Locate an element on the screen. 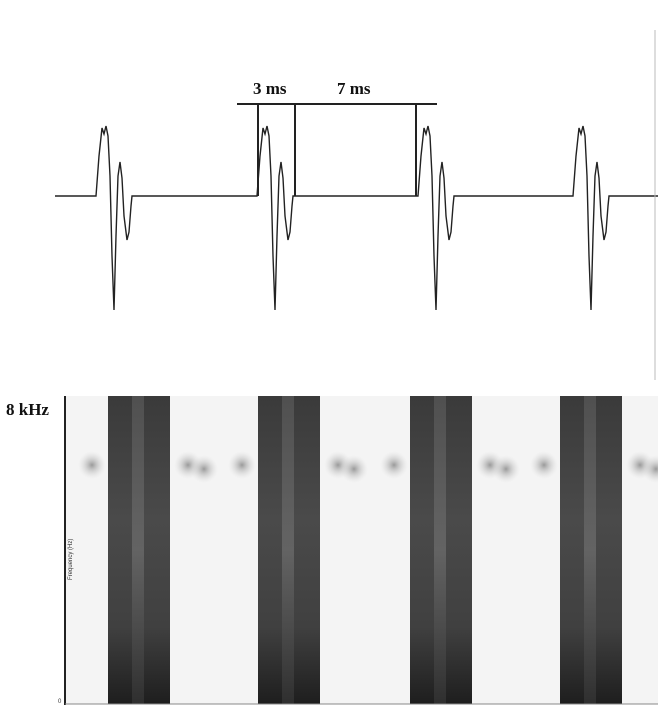  interval-label: 7 ms is located at coordinates (354, 88).